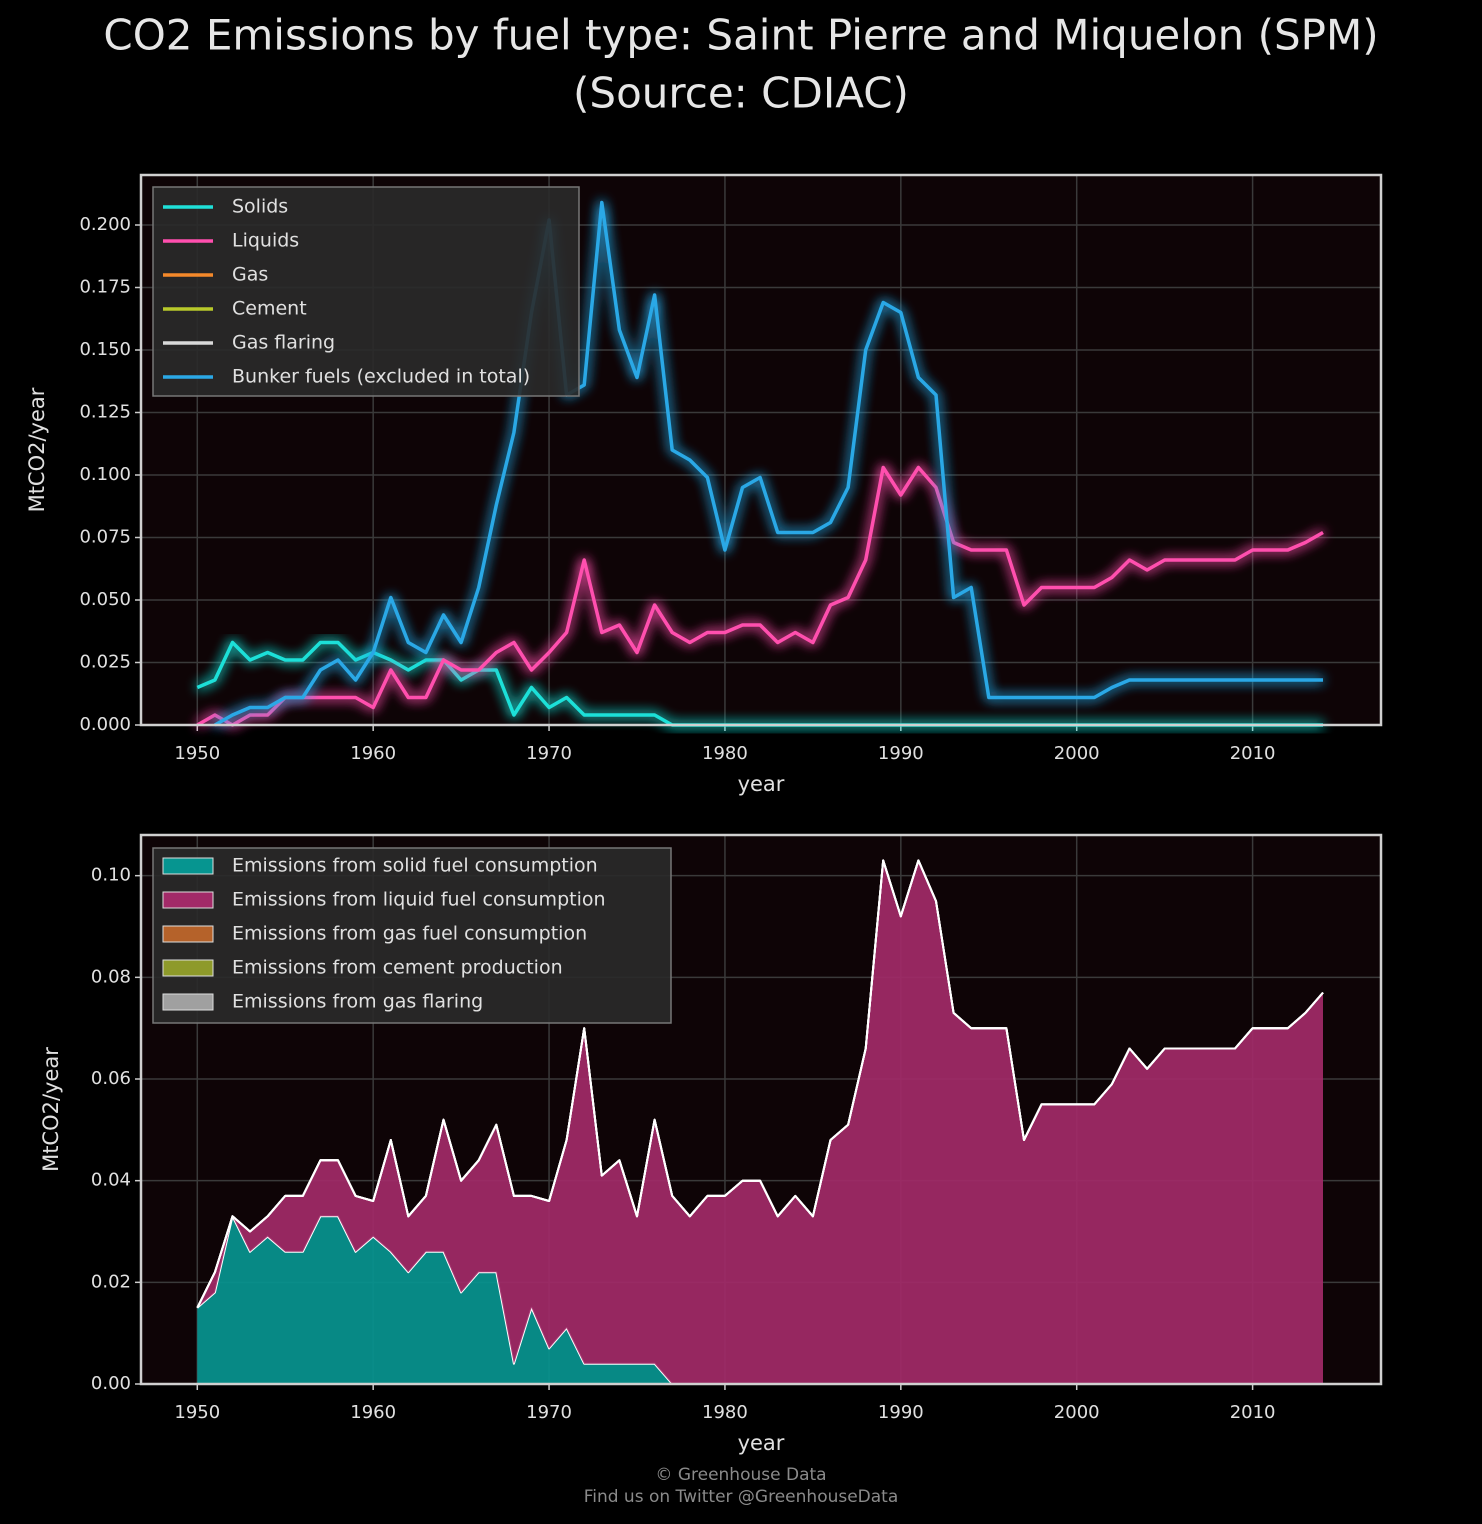 The height and width of the screenshot is (1524, 1482). Describe the element at coordinates (760, 1300) in the screenshot. I see `area` at that location.